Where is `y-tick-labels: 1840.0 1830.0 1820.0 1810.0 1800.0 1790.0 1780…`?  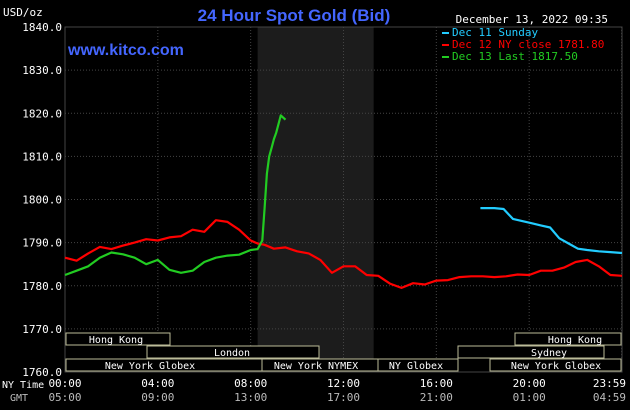 y-tick-labels: 1840.0 1830.0 1820.0 1810.0 1800.0 1790.0 1780… is located at coordinates (42, 200).